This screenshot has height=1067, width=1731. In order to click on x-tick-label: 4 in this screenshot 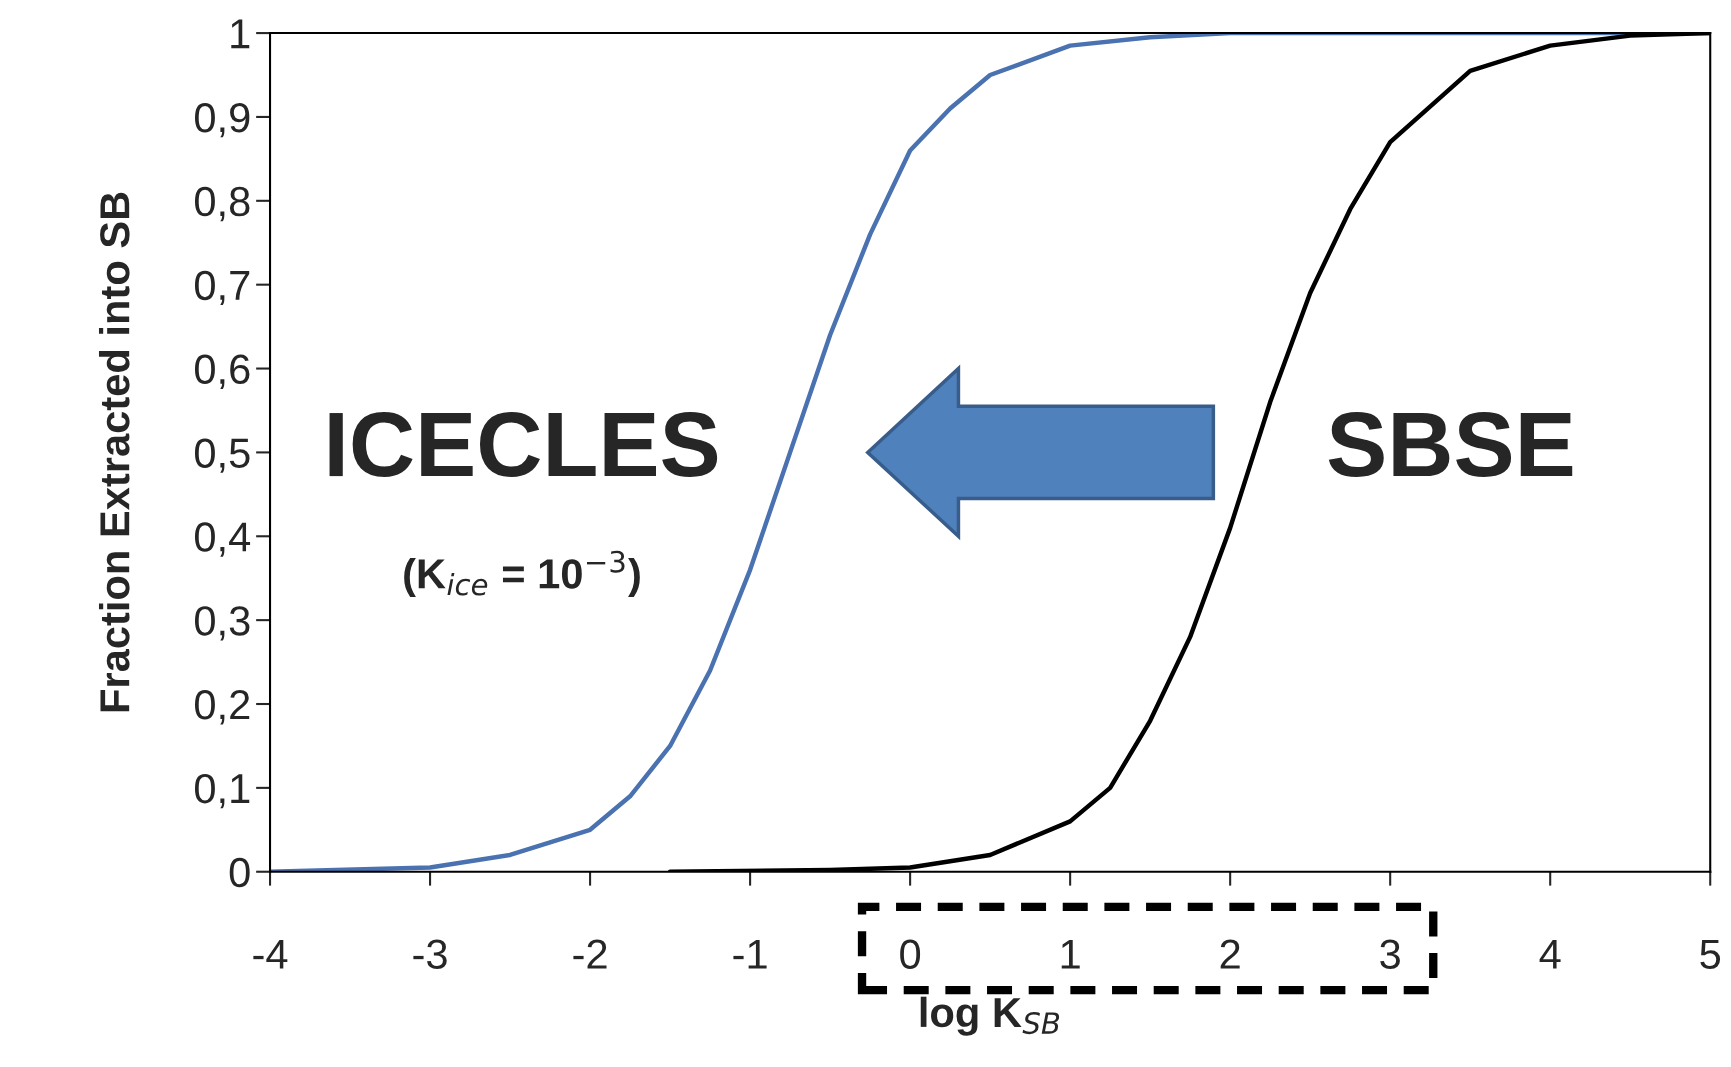, I will do `click(1550, 954)`.